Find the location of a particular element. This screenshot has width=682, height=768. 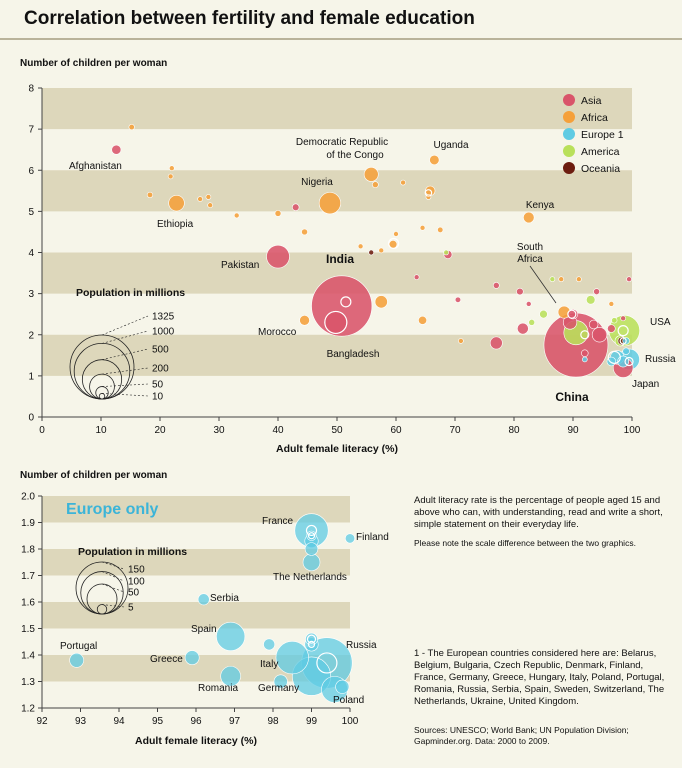

x-axis-label: Adult female literacy (%) is located at coordinates (337, 449).